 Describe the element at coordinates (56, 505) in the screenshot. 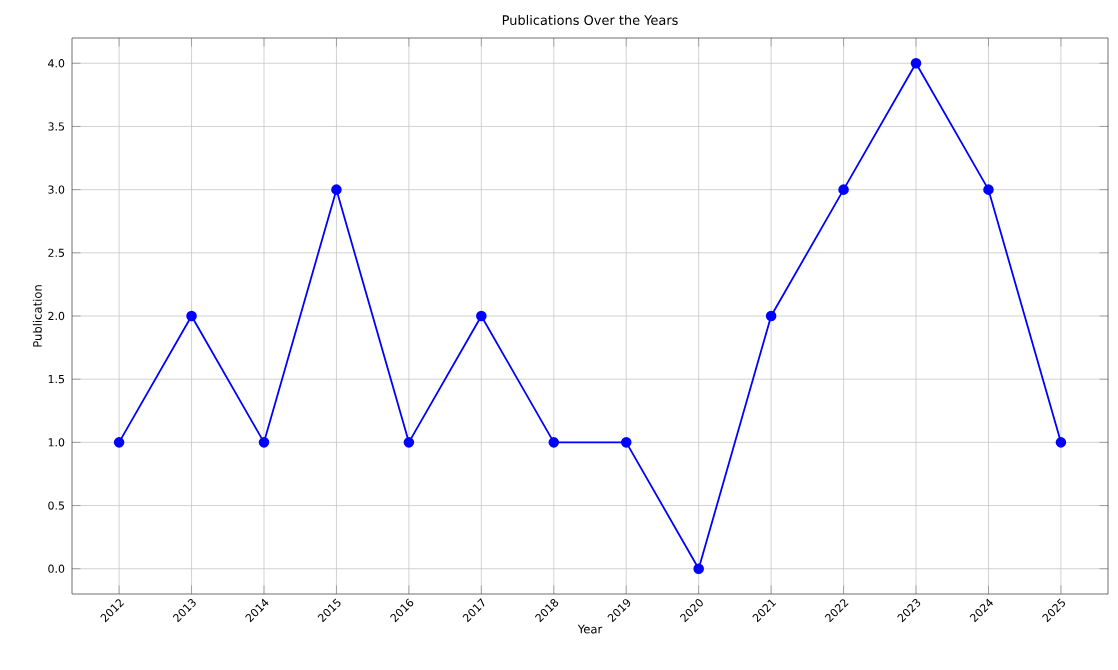

I see `y-tick-label: 0.5` at that location.